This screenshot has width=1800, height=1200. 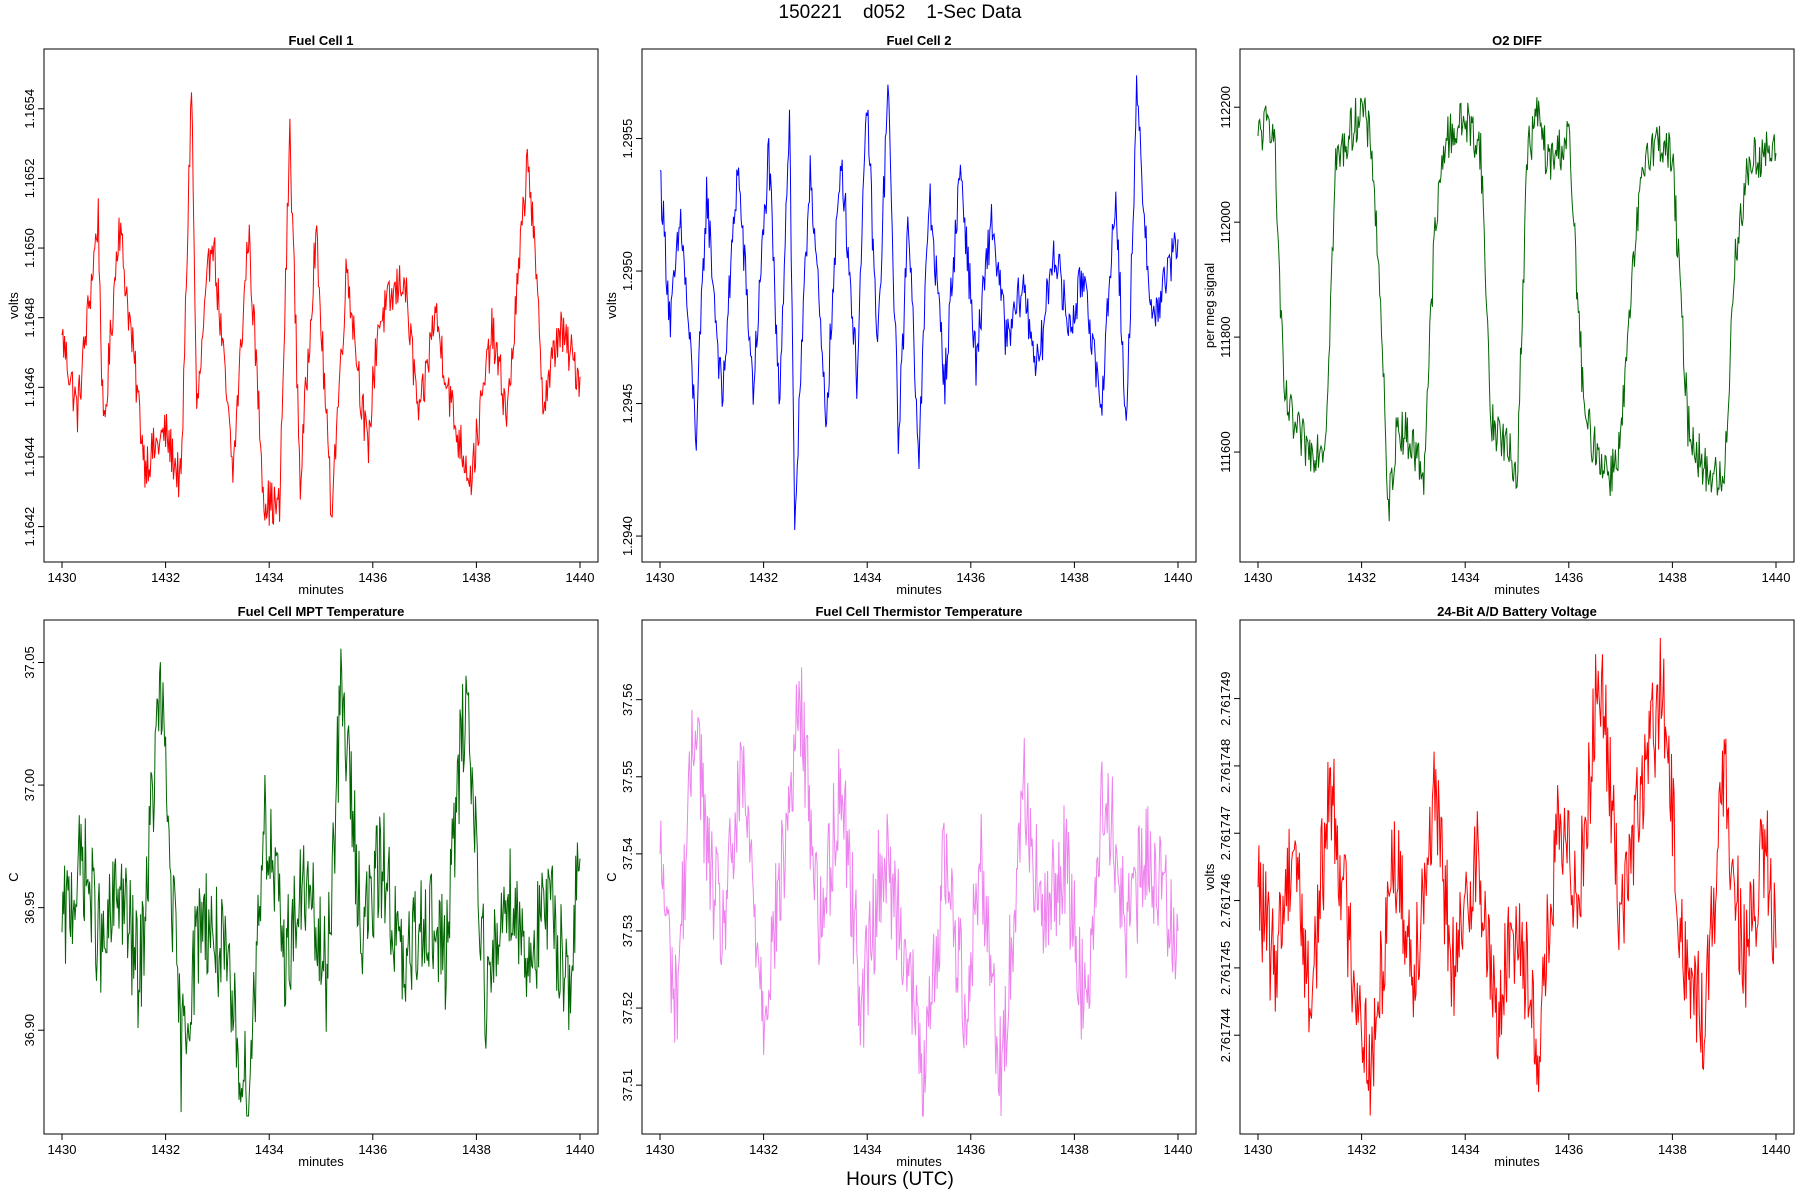 What do you see at coordinates (900, 1179) in the screenshot?
I see `x-axis-title: Hours (UTC)` at bounding box center [900, 1179].